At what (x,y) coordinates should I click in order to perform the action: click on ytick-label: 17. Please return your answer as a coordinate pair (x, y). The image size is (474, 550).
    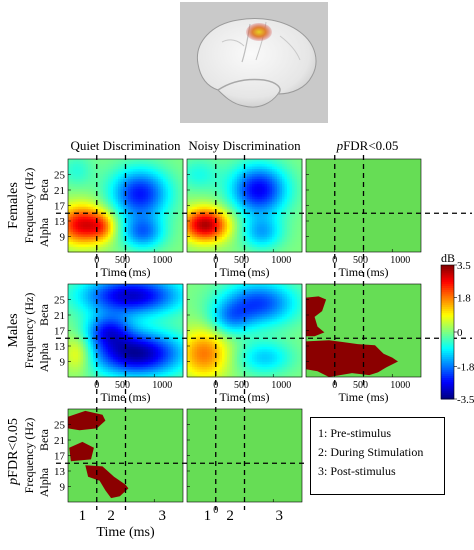
    Looking at the image, I should click on (60, 207).